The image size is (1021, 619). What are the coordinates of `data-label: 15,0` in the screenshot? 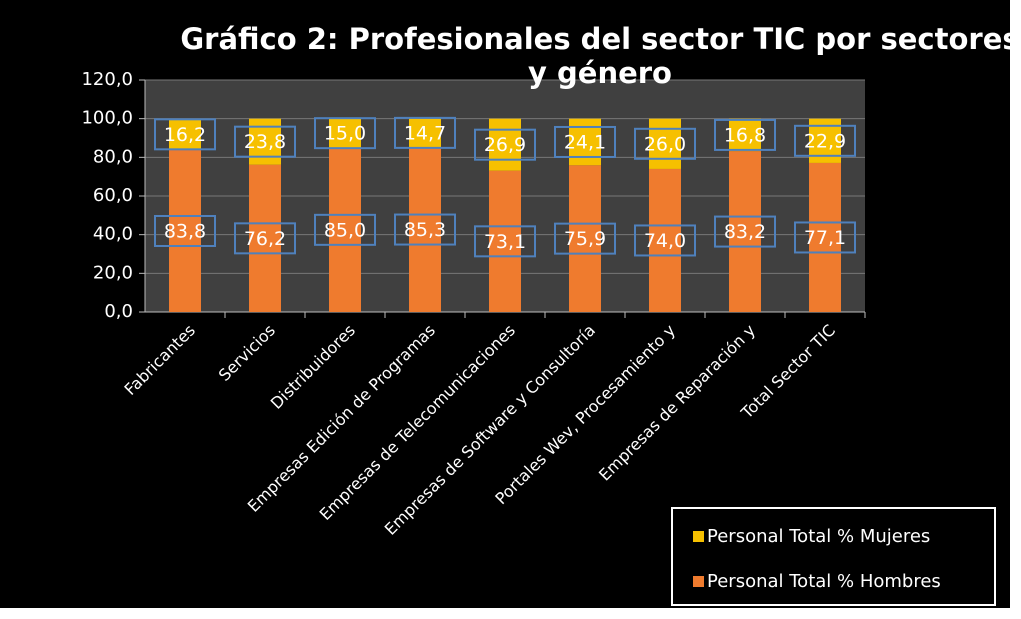 It's located at (345, 134).